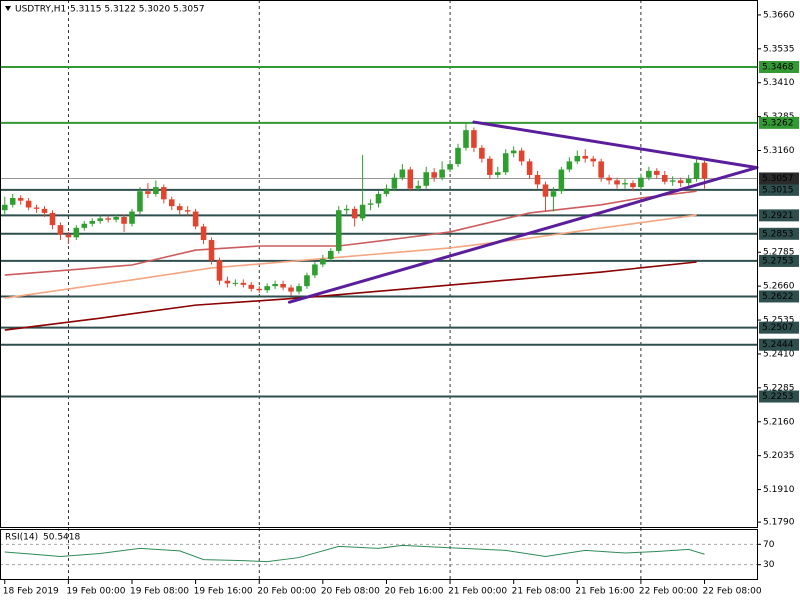 This screenshot has height=600, width=800. I want to click on y-tick-label: 5.2285, so click(779, 388).